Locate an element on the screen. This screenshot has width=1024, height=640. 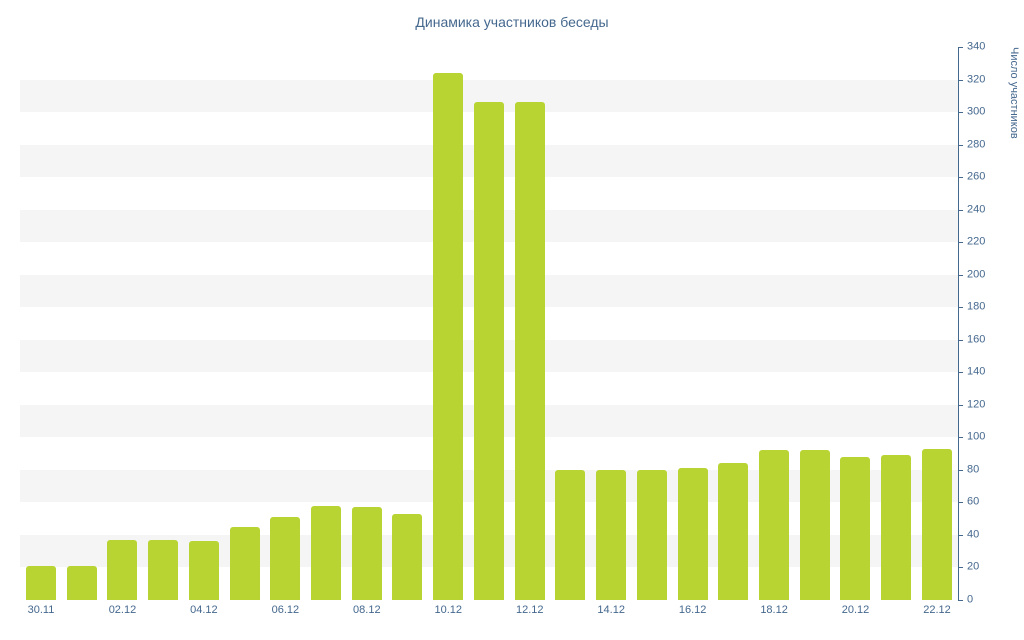
y-tick-label: 140 is located at coordinates (976, 371).